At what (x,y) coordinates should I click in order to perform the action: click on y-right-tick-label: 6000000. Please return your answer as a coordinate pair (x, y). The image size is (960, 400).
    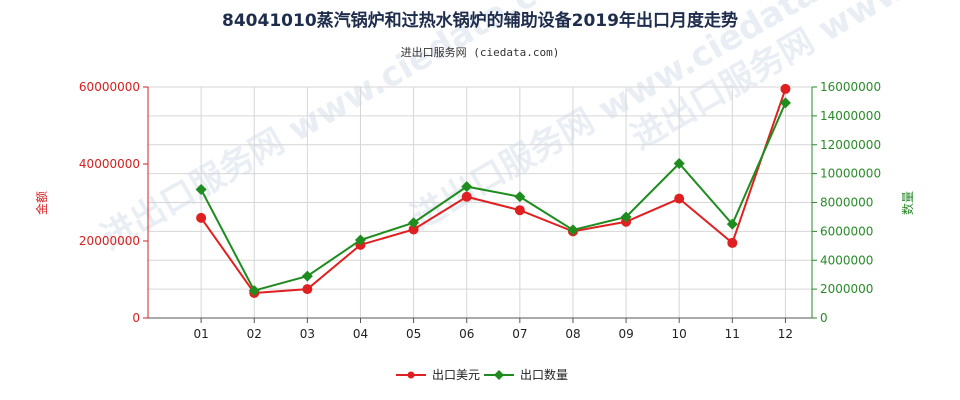
    Looking at the image, I should click on (846, 231).